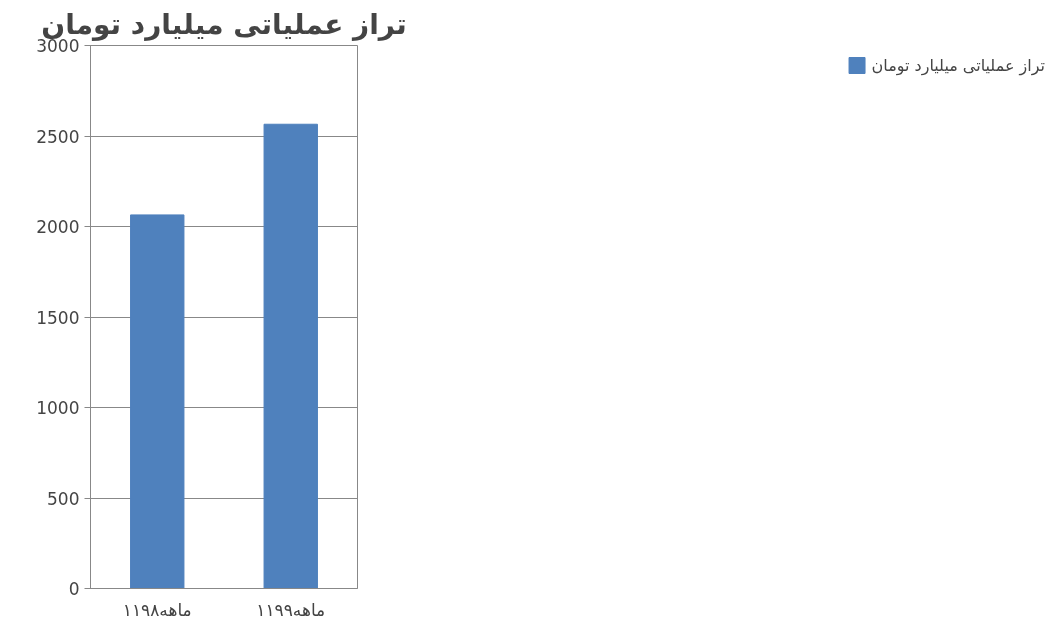  I want to click on y-tick-label: 0, so click(74, 589).